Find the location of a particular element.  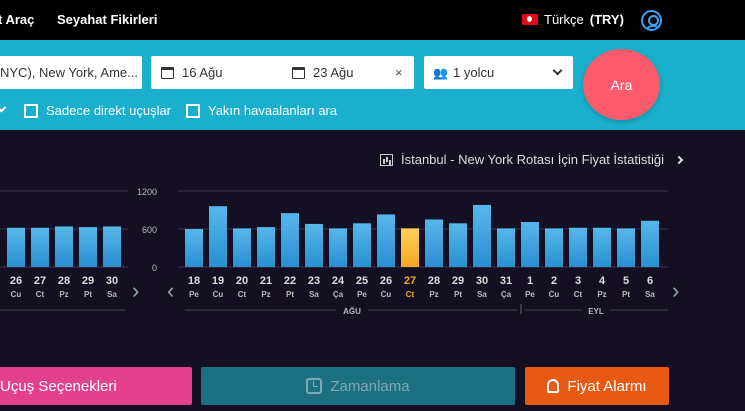

search-button: Ara is located at coordinates (621, 84).